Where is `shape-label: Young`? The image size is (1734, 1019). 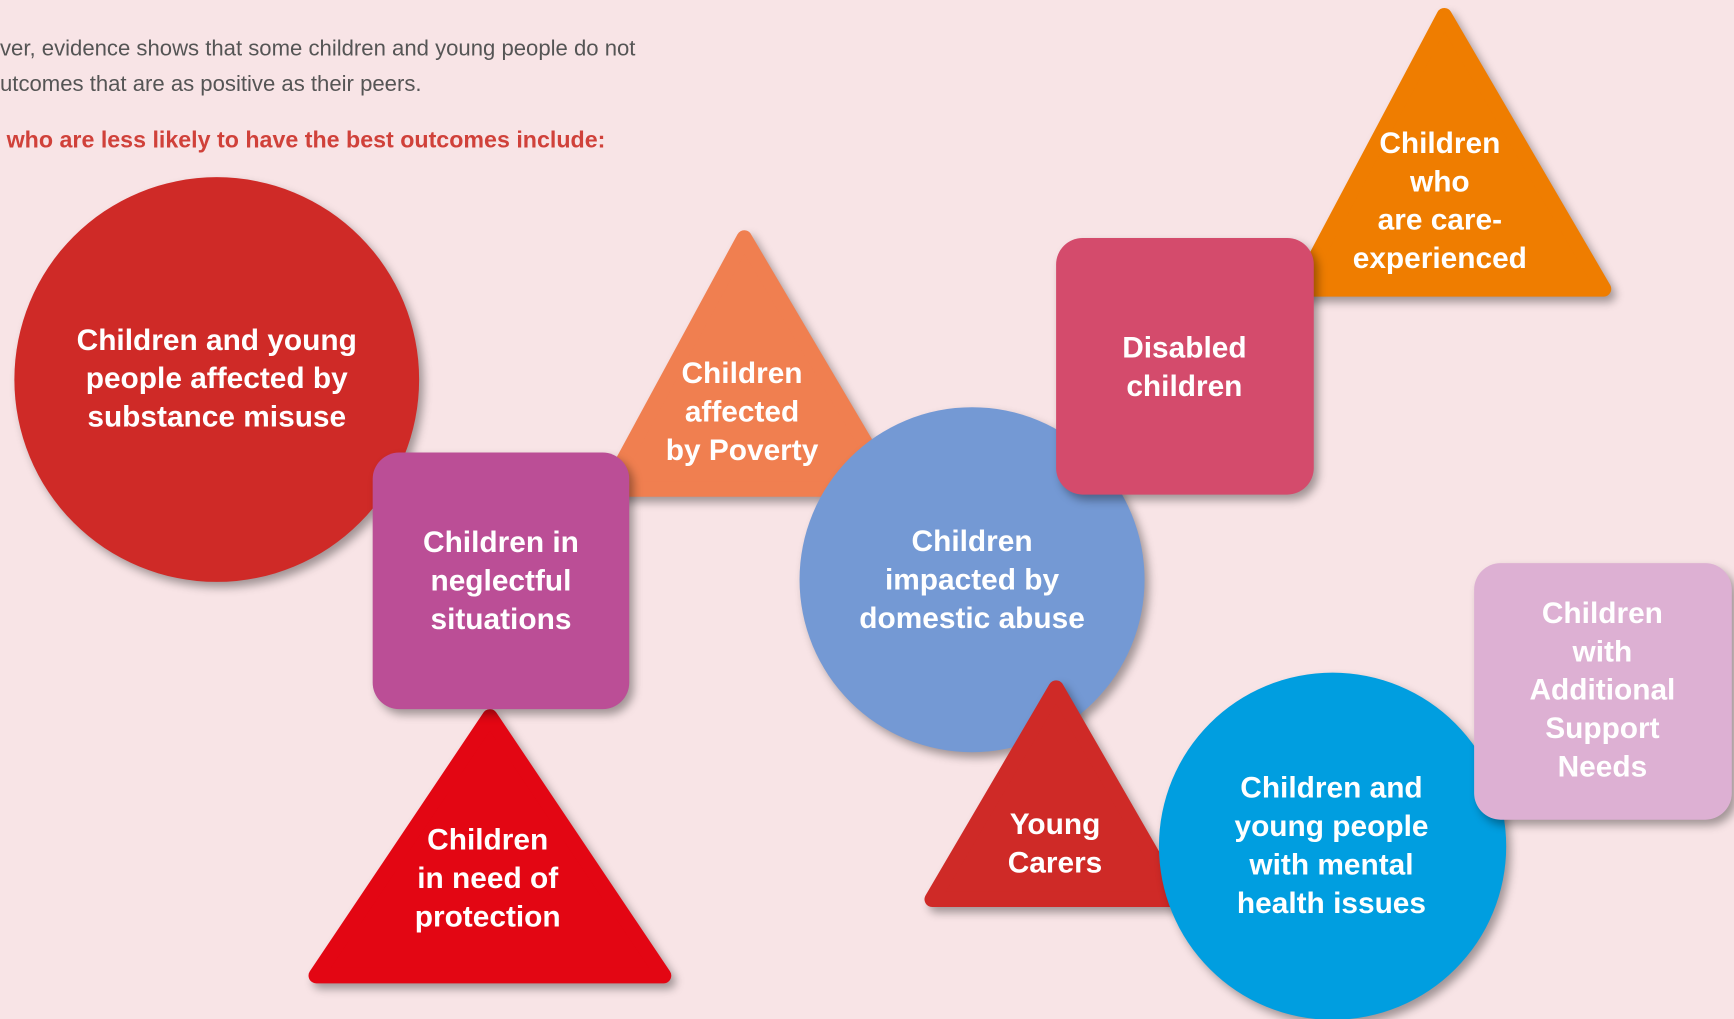 shape-label: Young is located at coordinates (1055, 824).